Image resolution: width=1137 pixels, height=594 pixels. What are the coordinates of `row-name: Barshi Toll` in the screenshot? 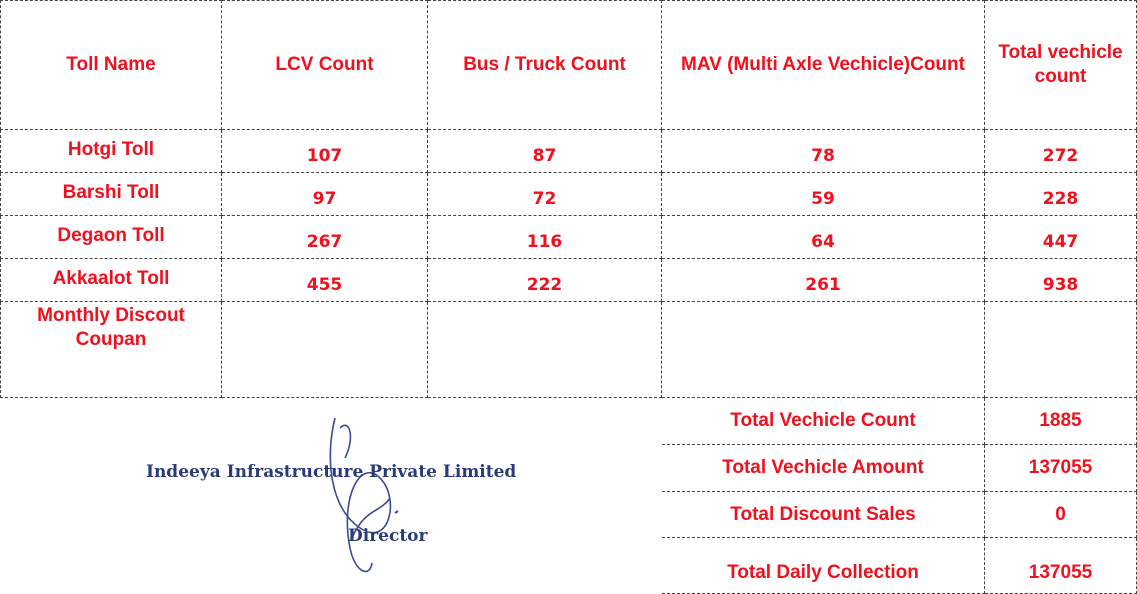 It's located at (111, 194).